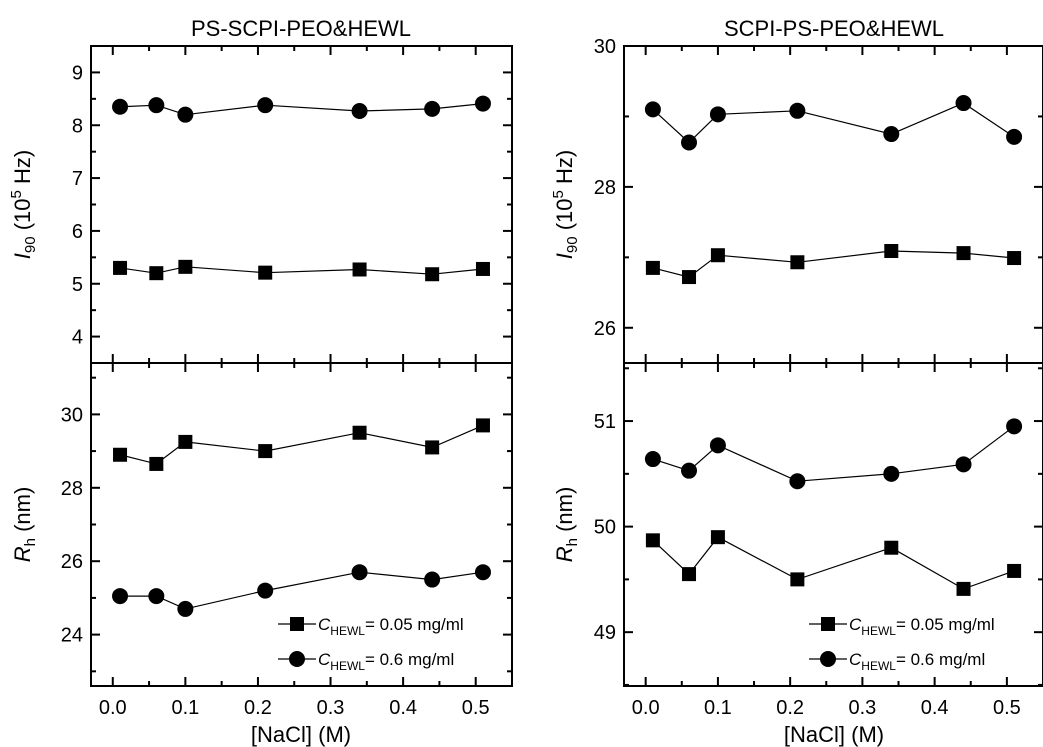 The height and width of the screenshot is (747, 1043). What do you see at coordinates (862, 708) in the screenshot?
I see `right-bottom-xtick-label: 0.3` at bounding box center [862, 708].